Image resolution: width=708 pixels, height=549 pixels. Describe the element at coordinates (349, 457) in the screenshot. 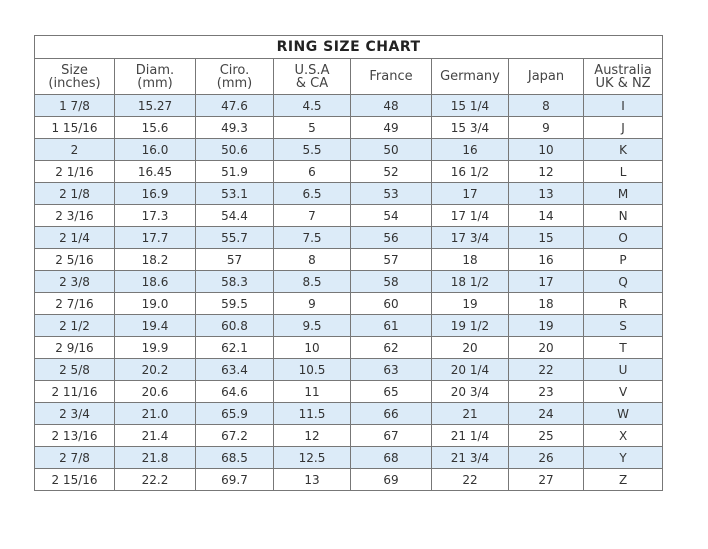

I see `table-row: 2 7/8 21.8 68.5 12.5 68 21 3/4 26 Y` at that location.